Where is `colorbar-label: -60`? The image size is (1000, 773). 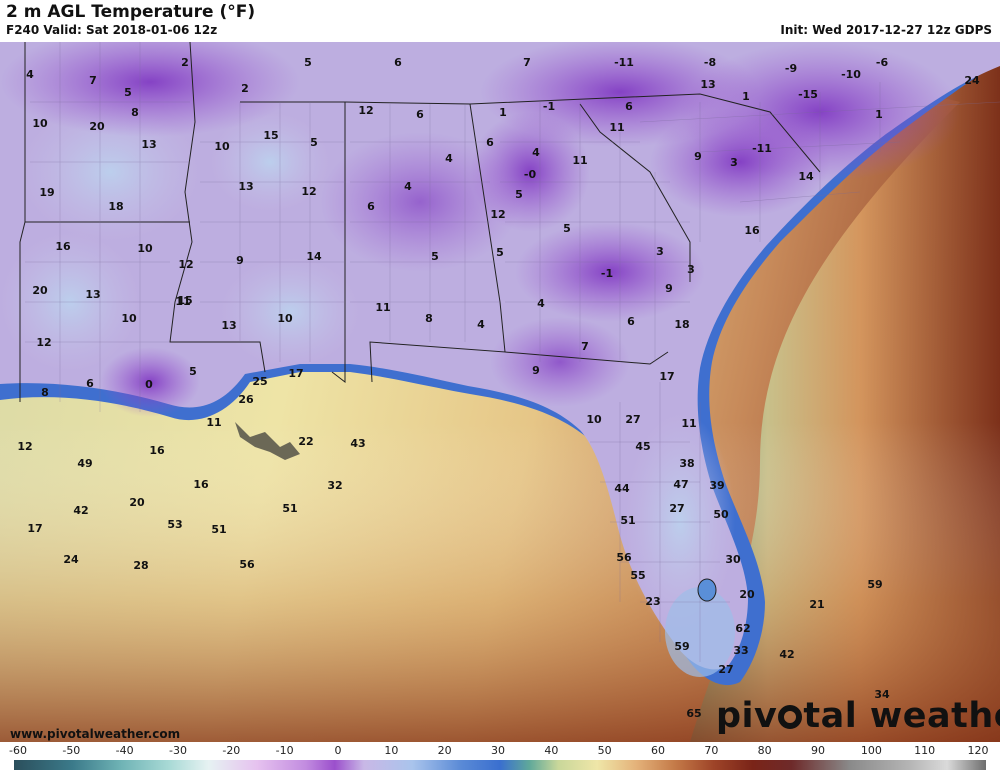 colorbar-label: -60 is located at coordinates (18, 750).